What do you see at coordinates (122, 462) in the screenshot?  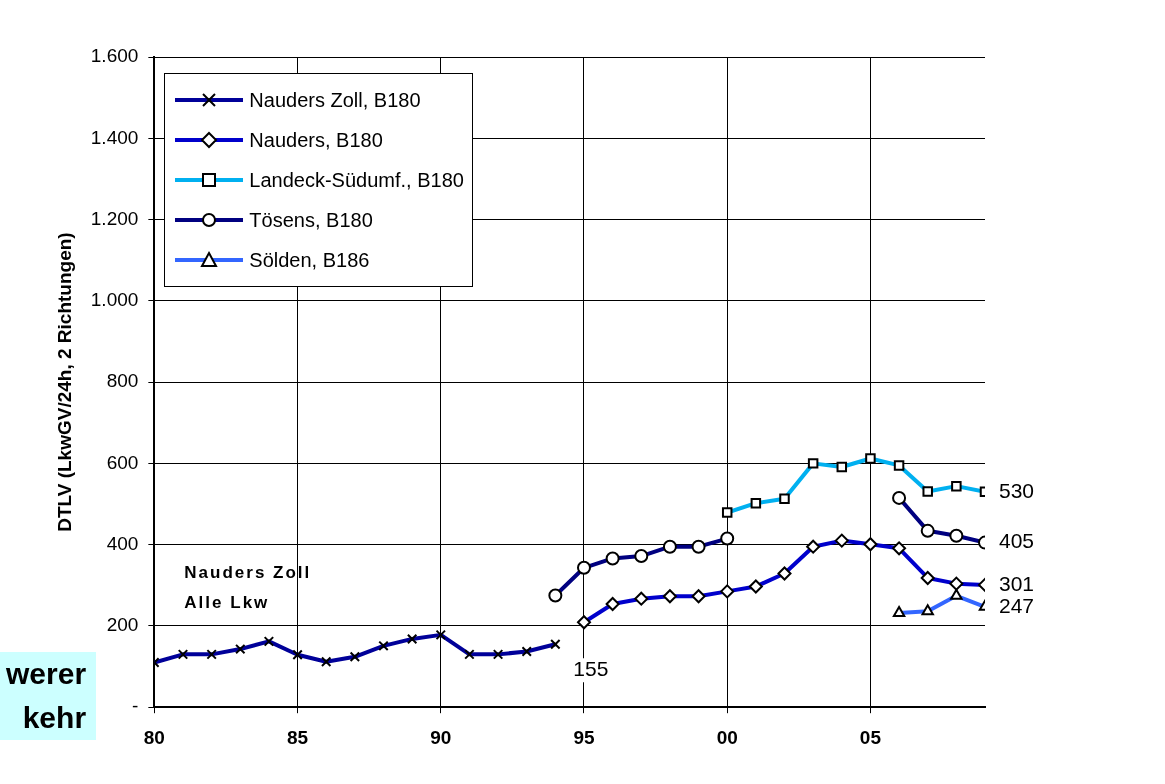 I see `y-tick-label: 600` at bounding box center [122, 462].